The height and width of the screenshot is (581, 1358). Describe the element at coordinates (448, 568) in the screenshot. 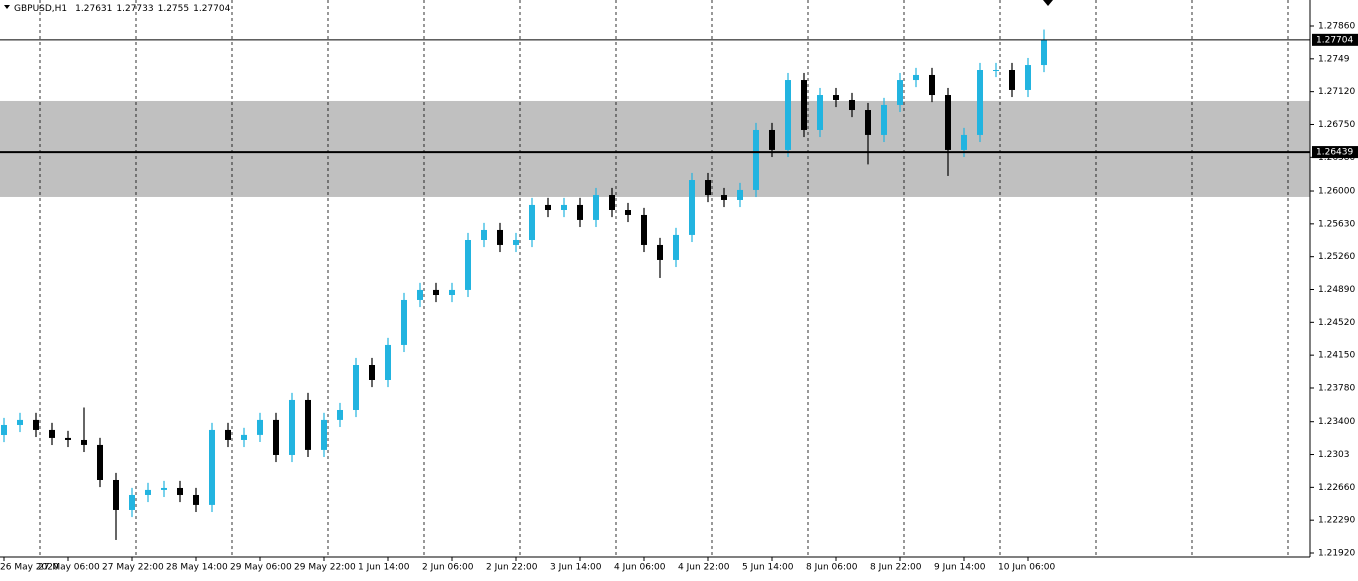

I see `x-tick-label: 2 Jun 06:00` at that location.